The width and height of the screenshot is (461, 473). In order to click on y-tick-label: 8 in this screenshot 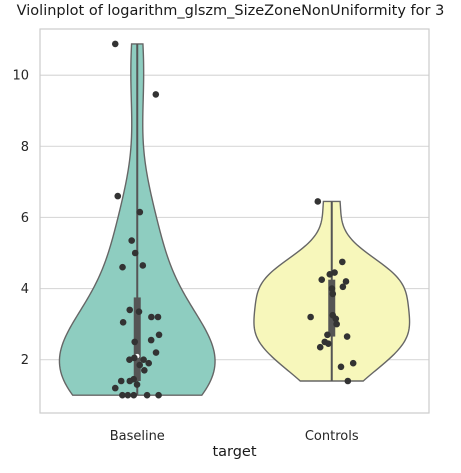, I will do `click(25, 147)`.